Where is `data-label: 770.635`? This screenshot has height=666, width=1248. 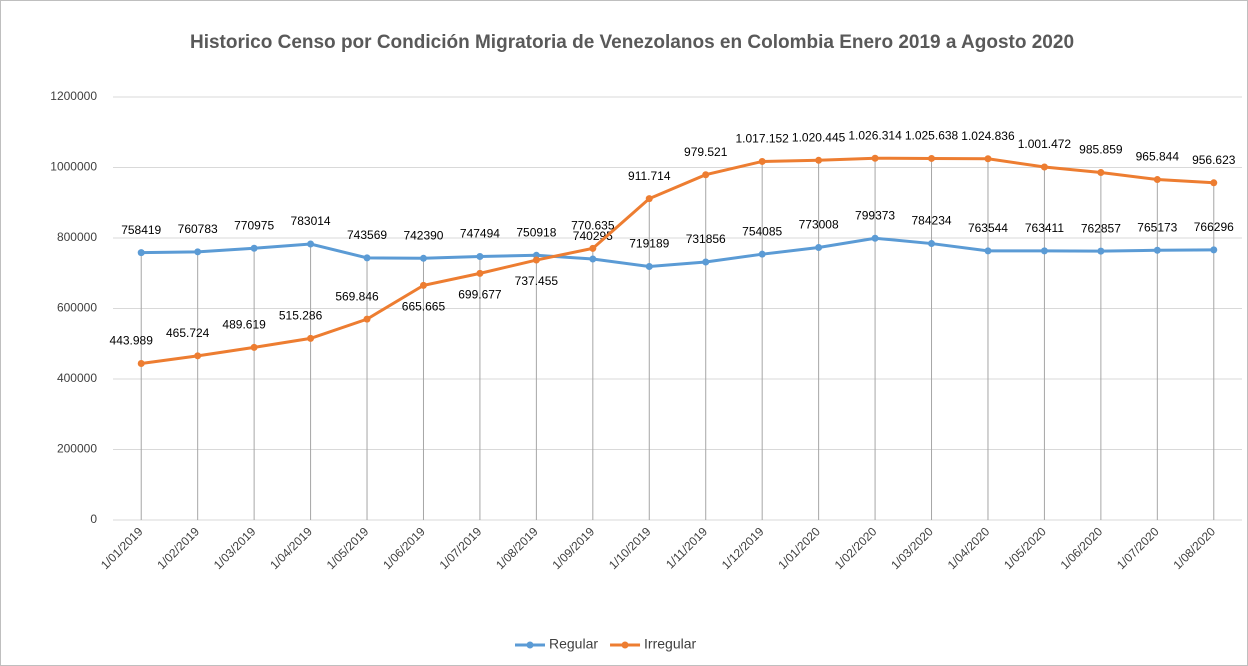 data-label: 770.635 is located at coordinates (593, 226).